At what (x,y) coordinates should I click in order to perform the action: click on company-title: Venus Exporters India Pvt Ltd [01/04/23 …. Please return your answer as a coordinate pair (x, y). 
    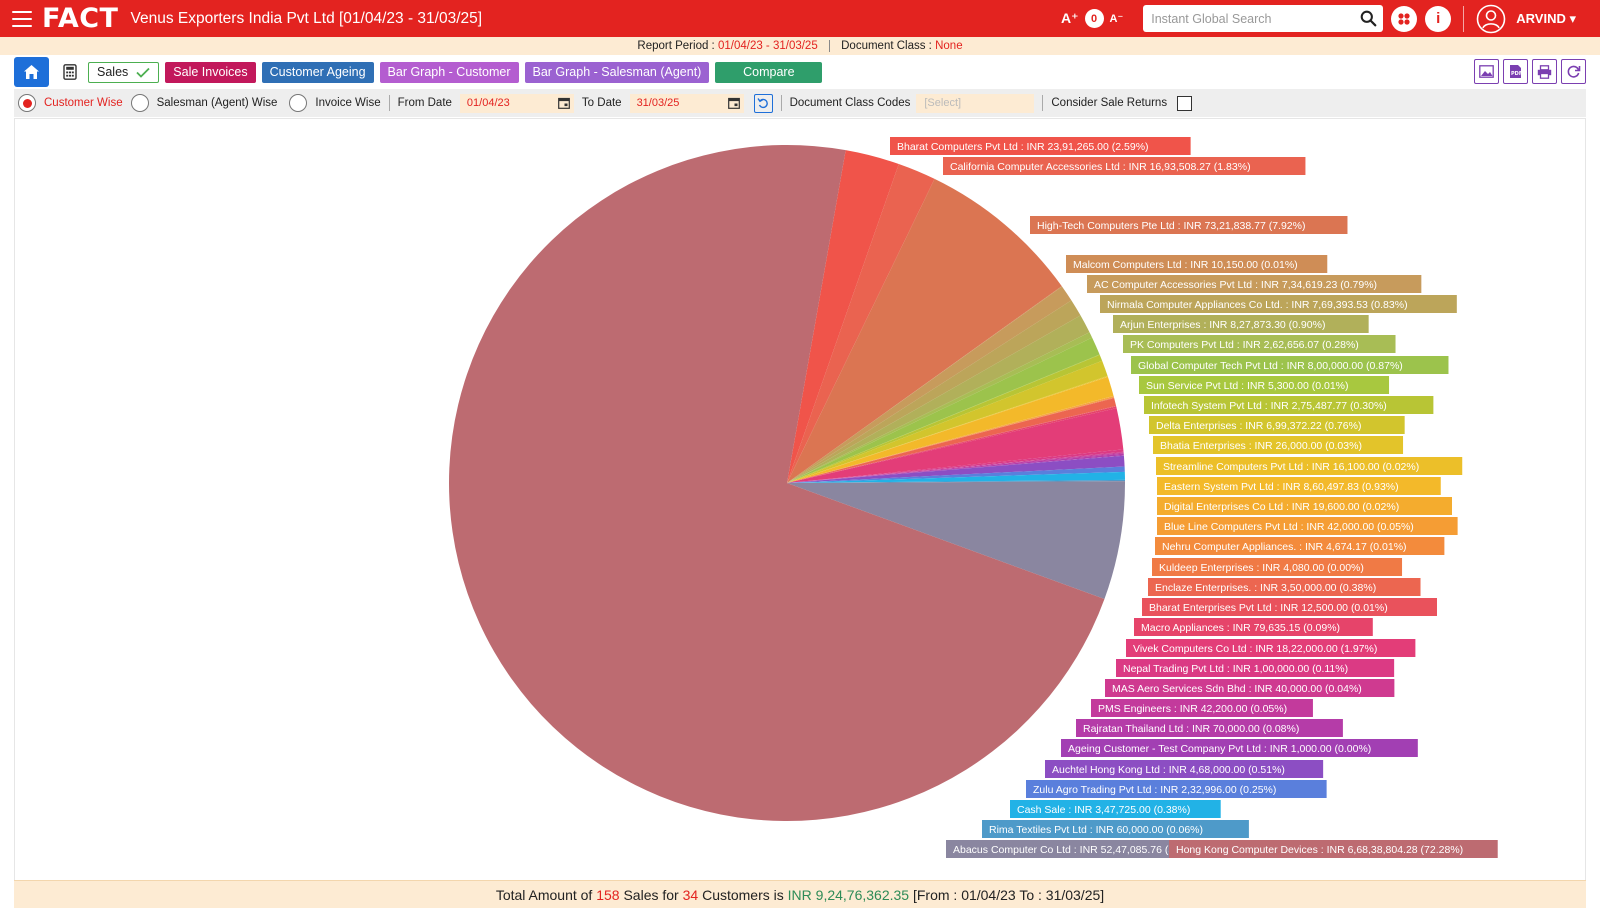
    Looking at the image, I should click on (306, 18).